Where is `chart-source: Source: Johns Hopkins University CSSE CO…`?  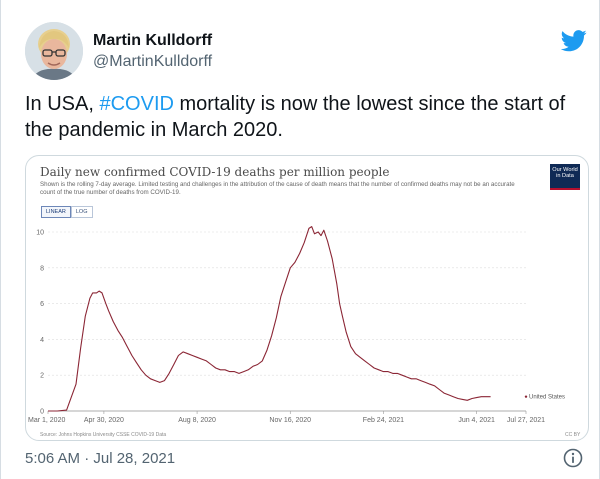
chart-source: Source: Johns Hopkins University CSSE CO… is located at coordinates (103, 435).